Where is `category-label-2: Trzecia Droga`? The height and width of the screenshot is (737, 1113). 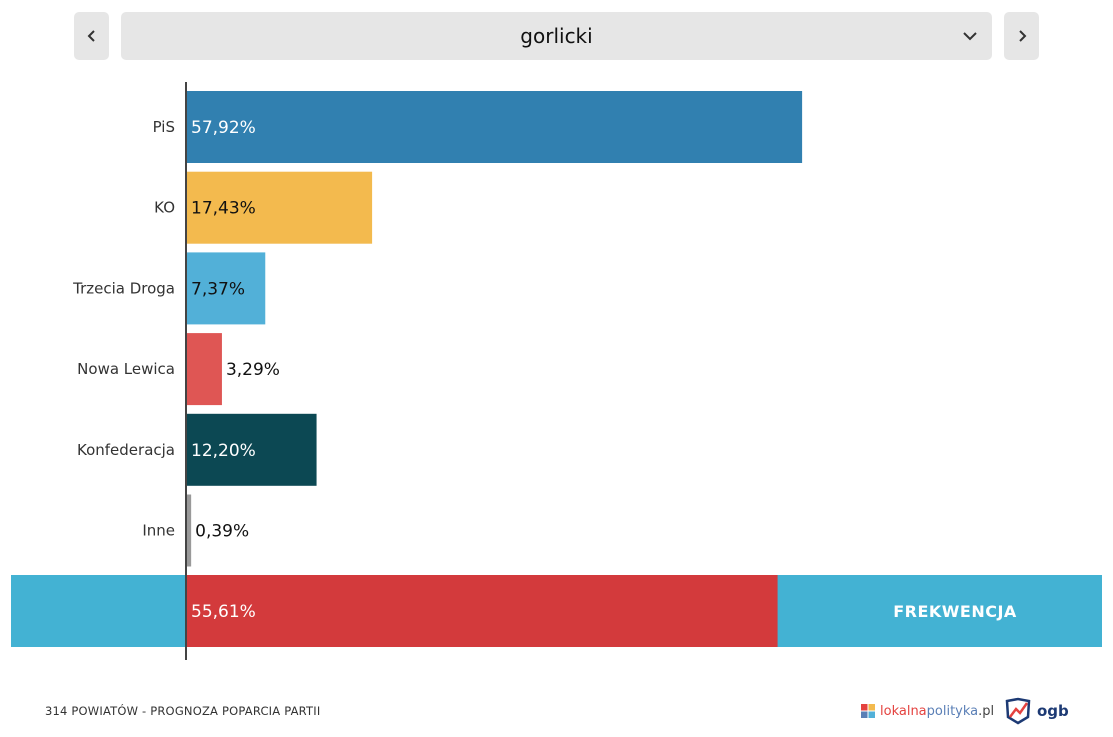 category-label-2: Trzecia Droga is located at coordinates (123, 288).